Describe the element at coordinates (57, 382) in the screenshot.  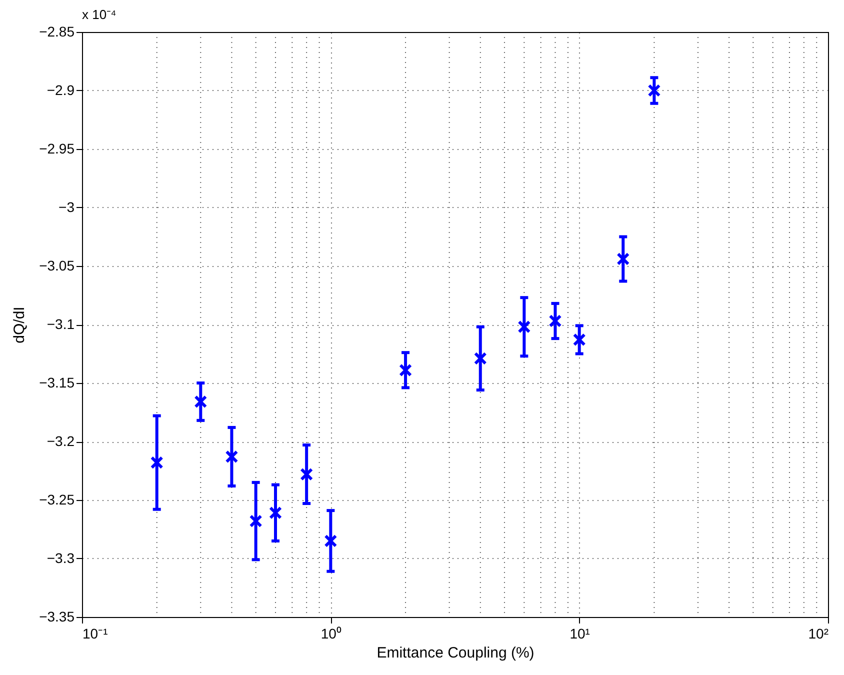
I see `y-tick-label: −3.15` at that location.